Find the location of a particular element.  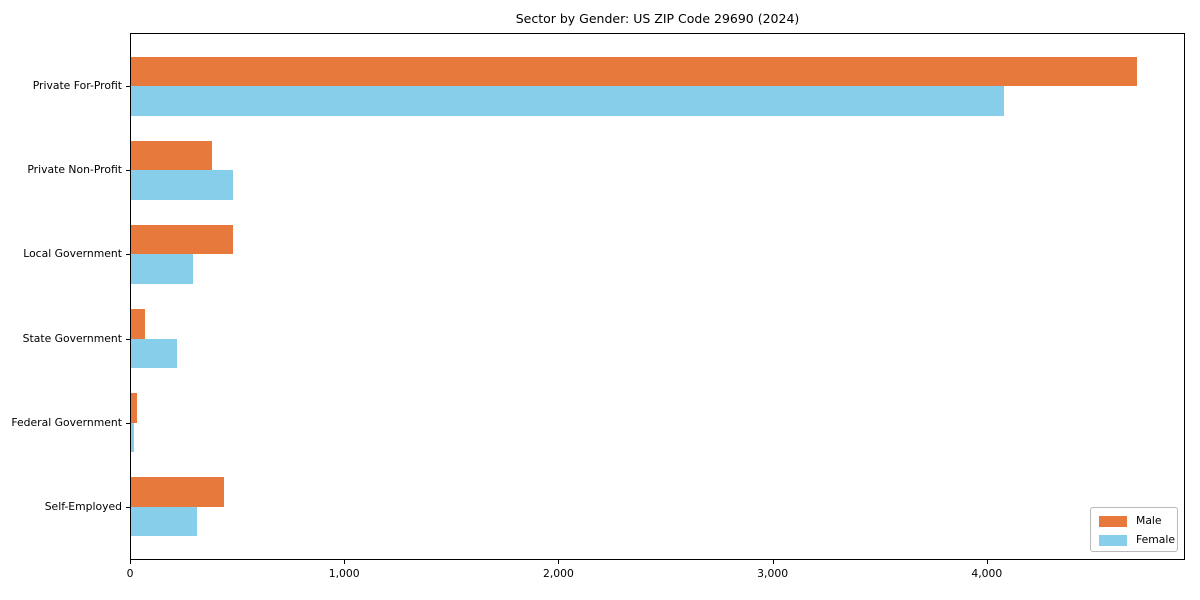

x-tick-label: 2,000 is located at coordinates (558, 573).